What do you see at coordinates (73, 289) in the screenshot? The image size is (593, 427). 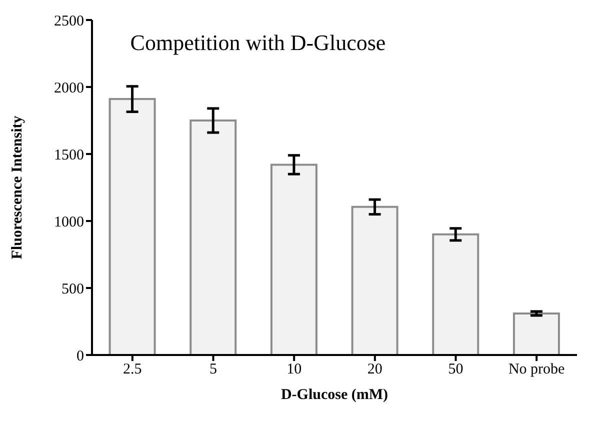 I see `y-tick-label: 500` at bounding box center [73, 289].